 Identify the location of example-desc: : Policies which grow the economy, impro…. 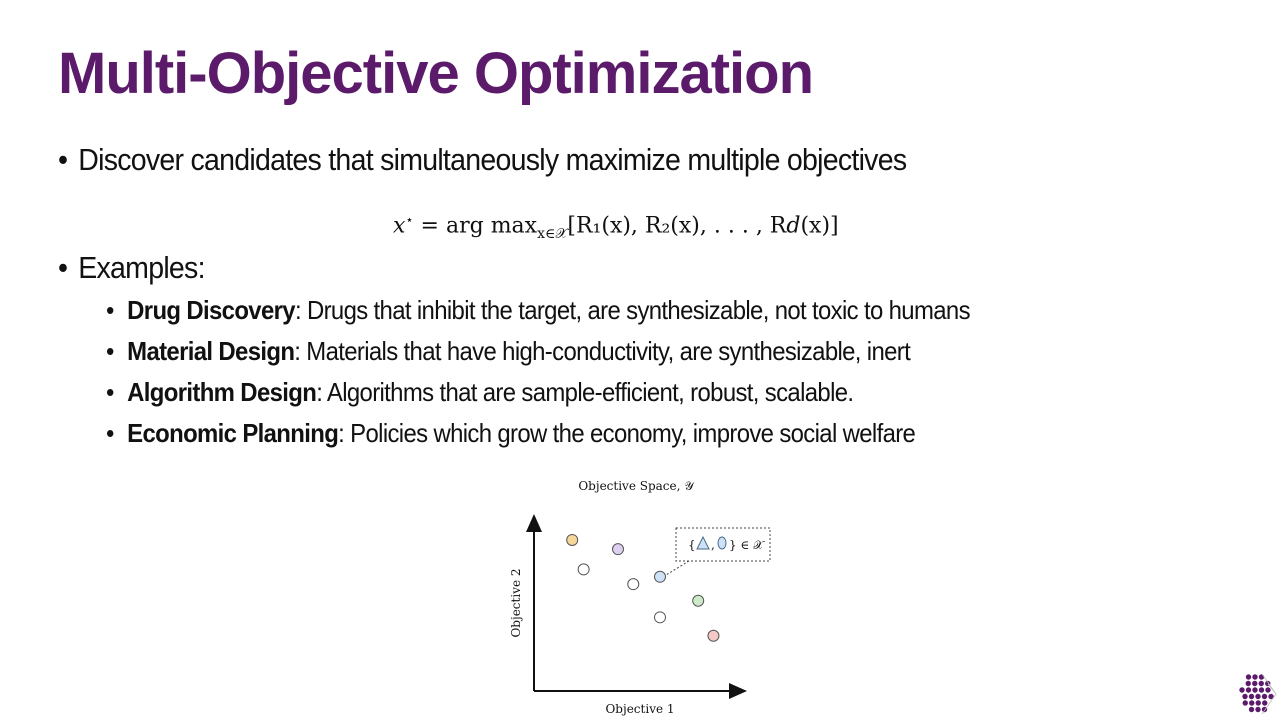
(627, 433).